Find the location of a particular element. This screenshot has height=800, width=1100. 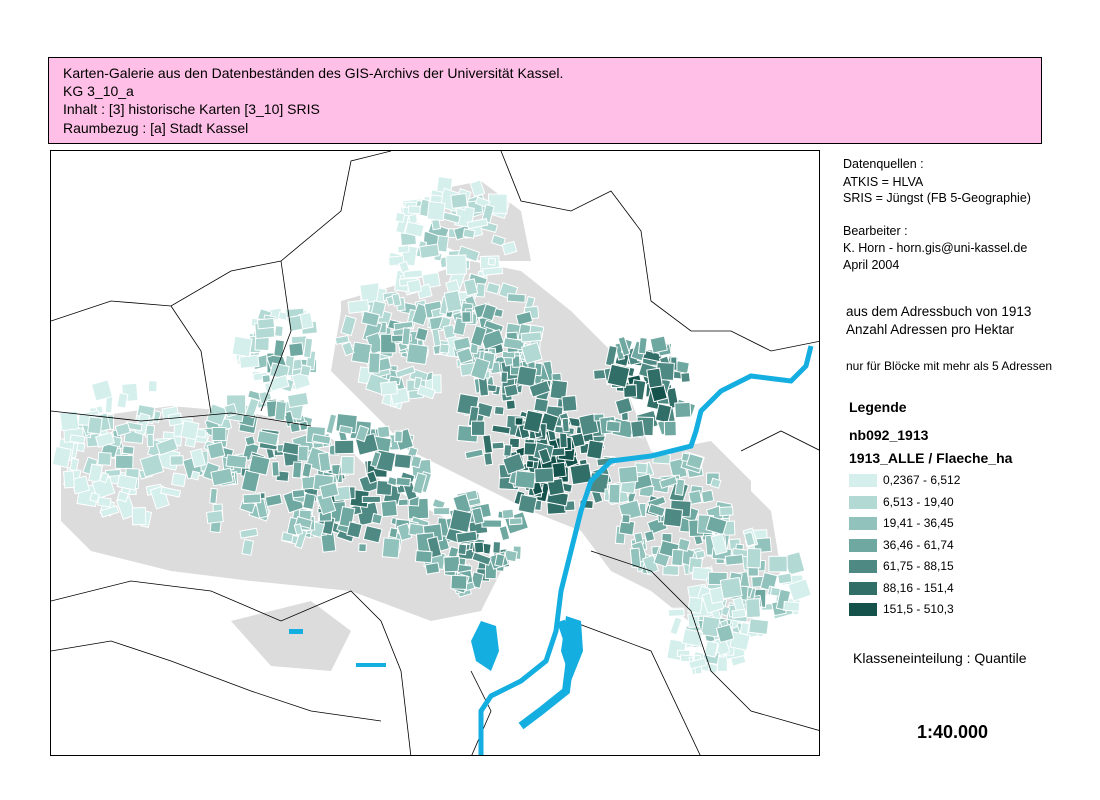

gray-area is located at coordinates (291, 636).